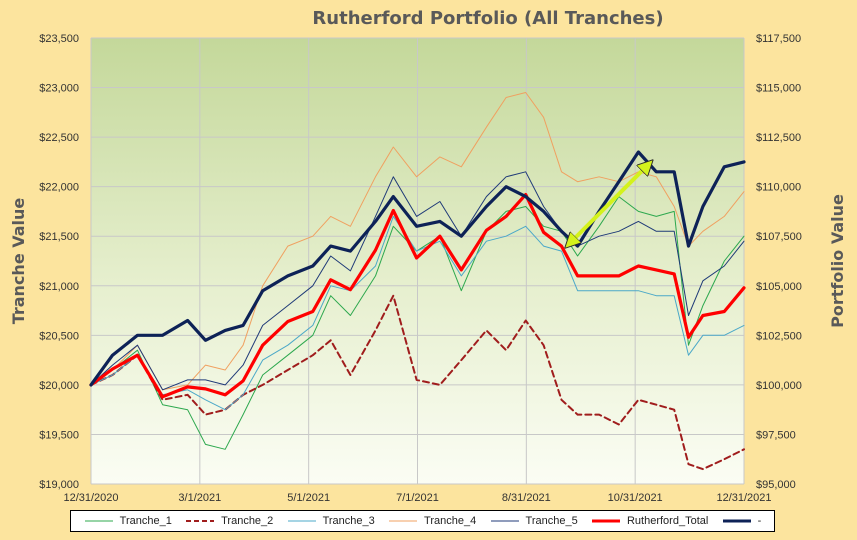  Describe the element at coordinates (779, 336) in the screenshot. I see `y-tick-label-right: $102,500` at that location.